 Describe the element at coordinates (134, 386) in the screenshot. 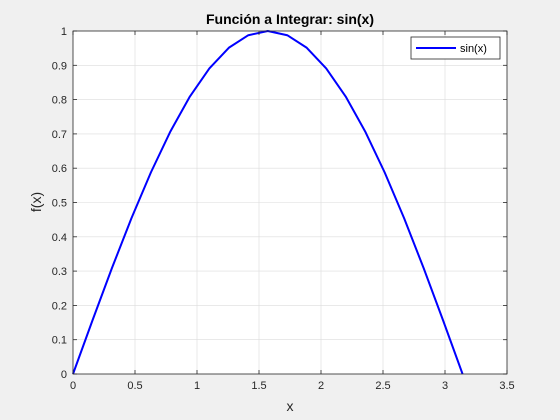

I see `x-tick-label: 0.5` at that location.